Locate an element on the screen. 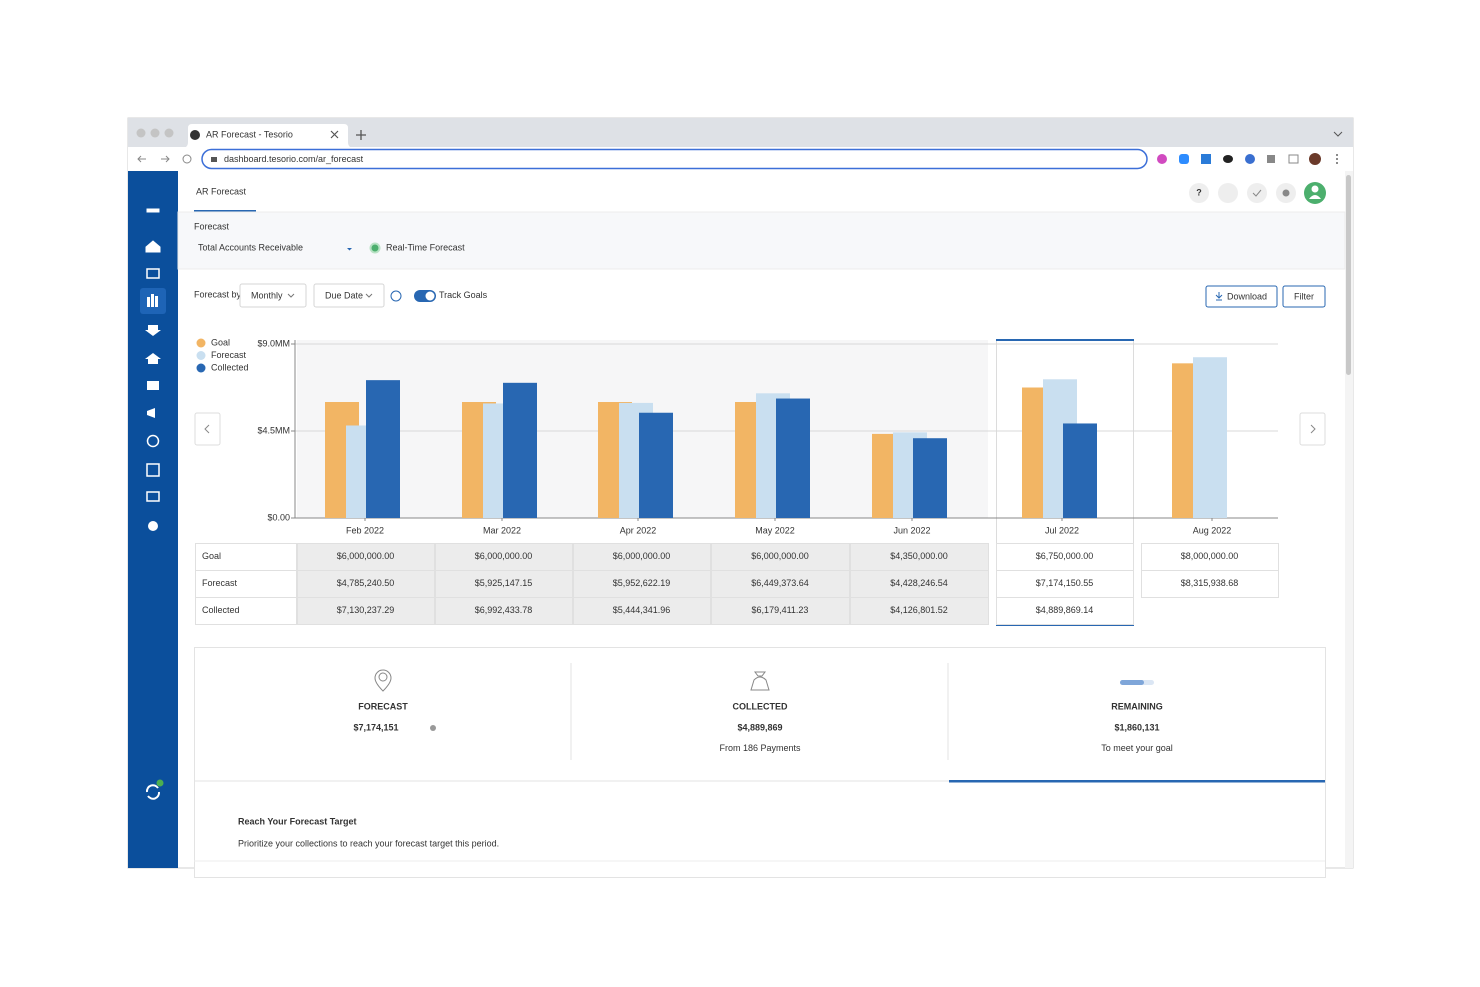 This screenshot has height=987, width=1480. tab-menu is located at coordinates (1338, 134).